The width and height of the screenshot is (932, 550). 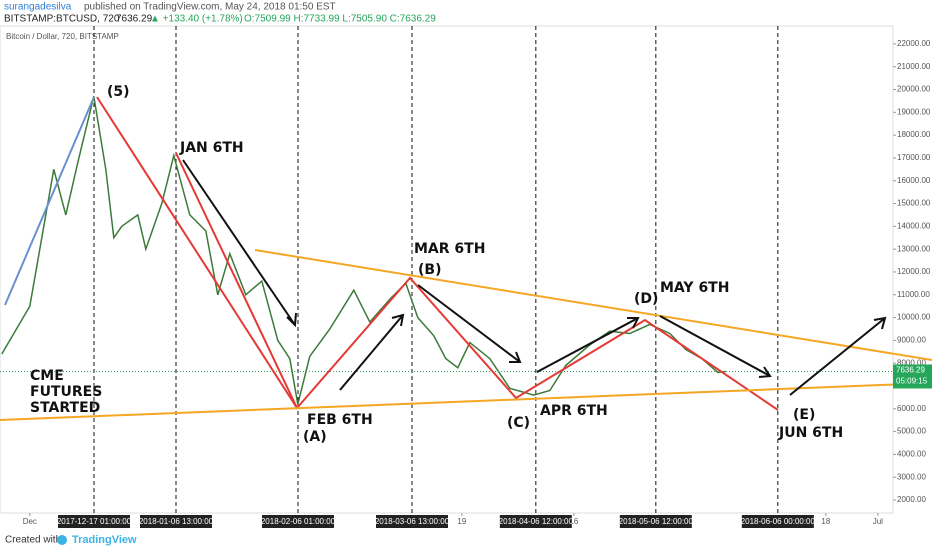 What do you see at coordinates (914, 248) in the screenshot?
I see `y-tick-label: 13000.00` at bounding box center [914, 248].